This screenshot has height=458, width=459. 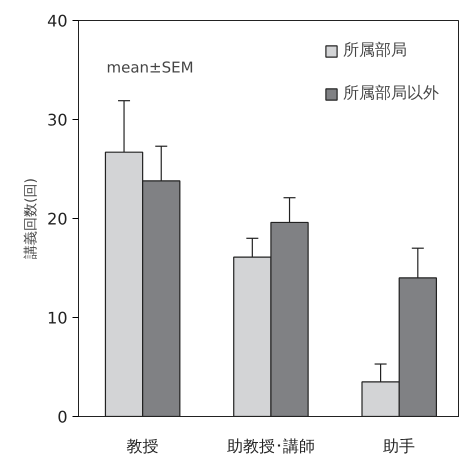 I want to click on legend-label: 所属部局以外, so click(x=391, y=93).